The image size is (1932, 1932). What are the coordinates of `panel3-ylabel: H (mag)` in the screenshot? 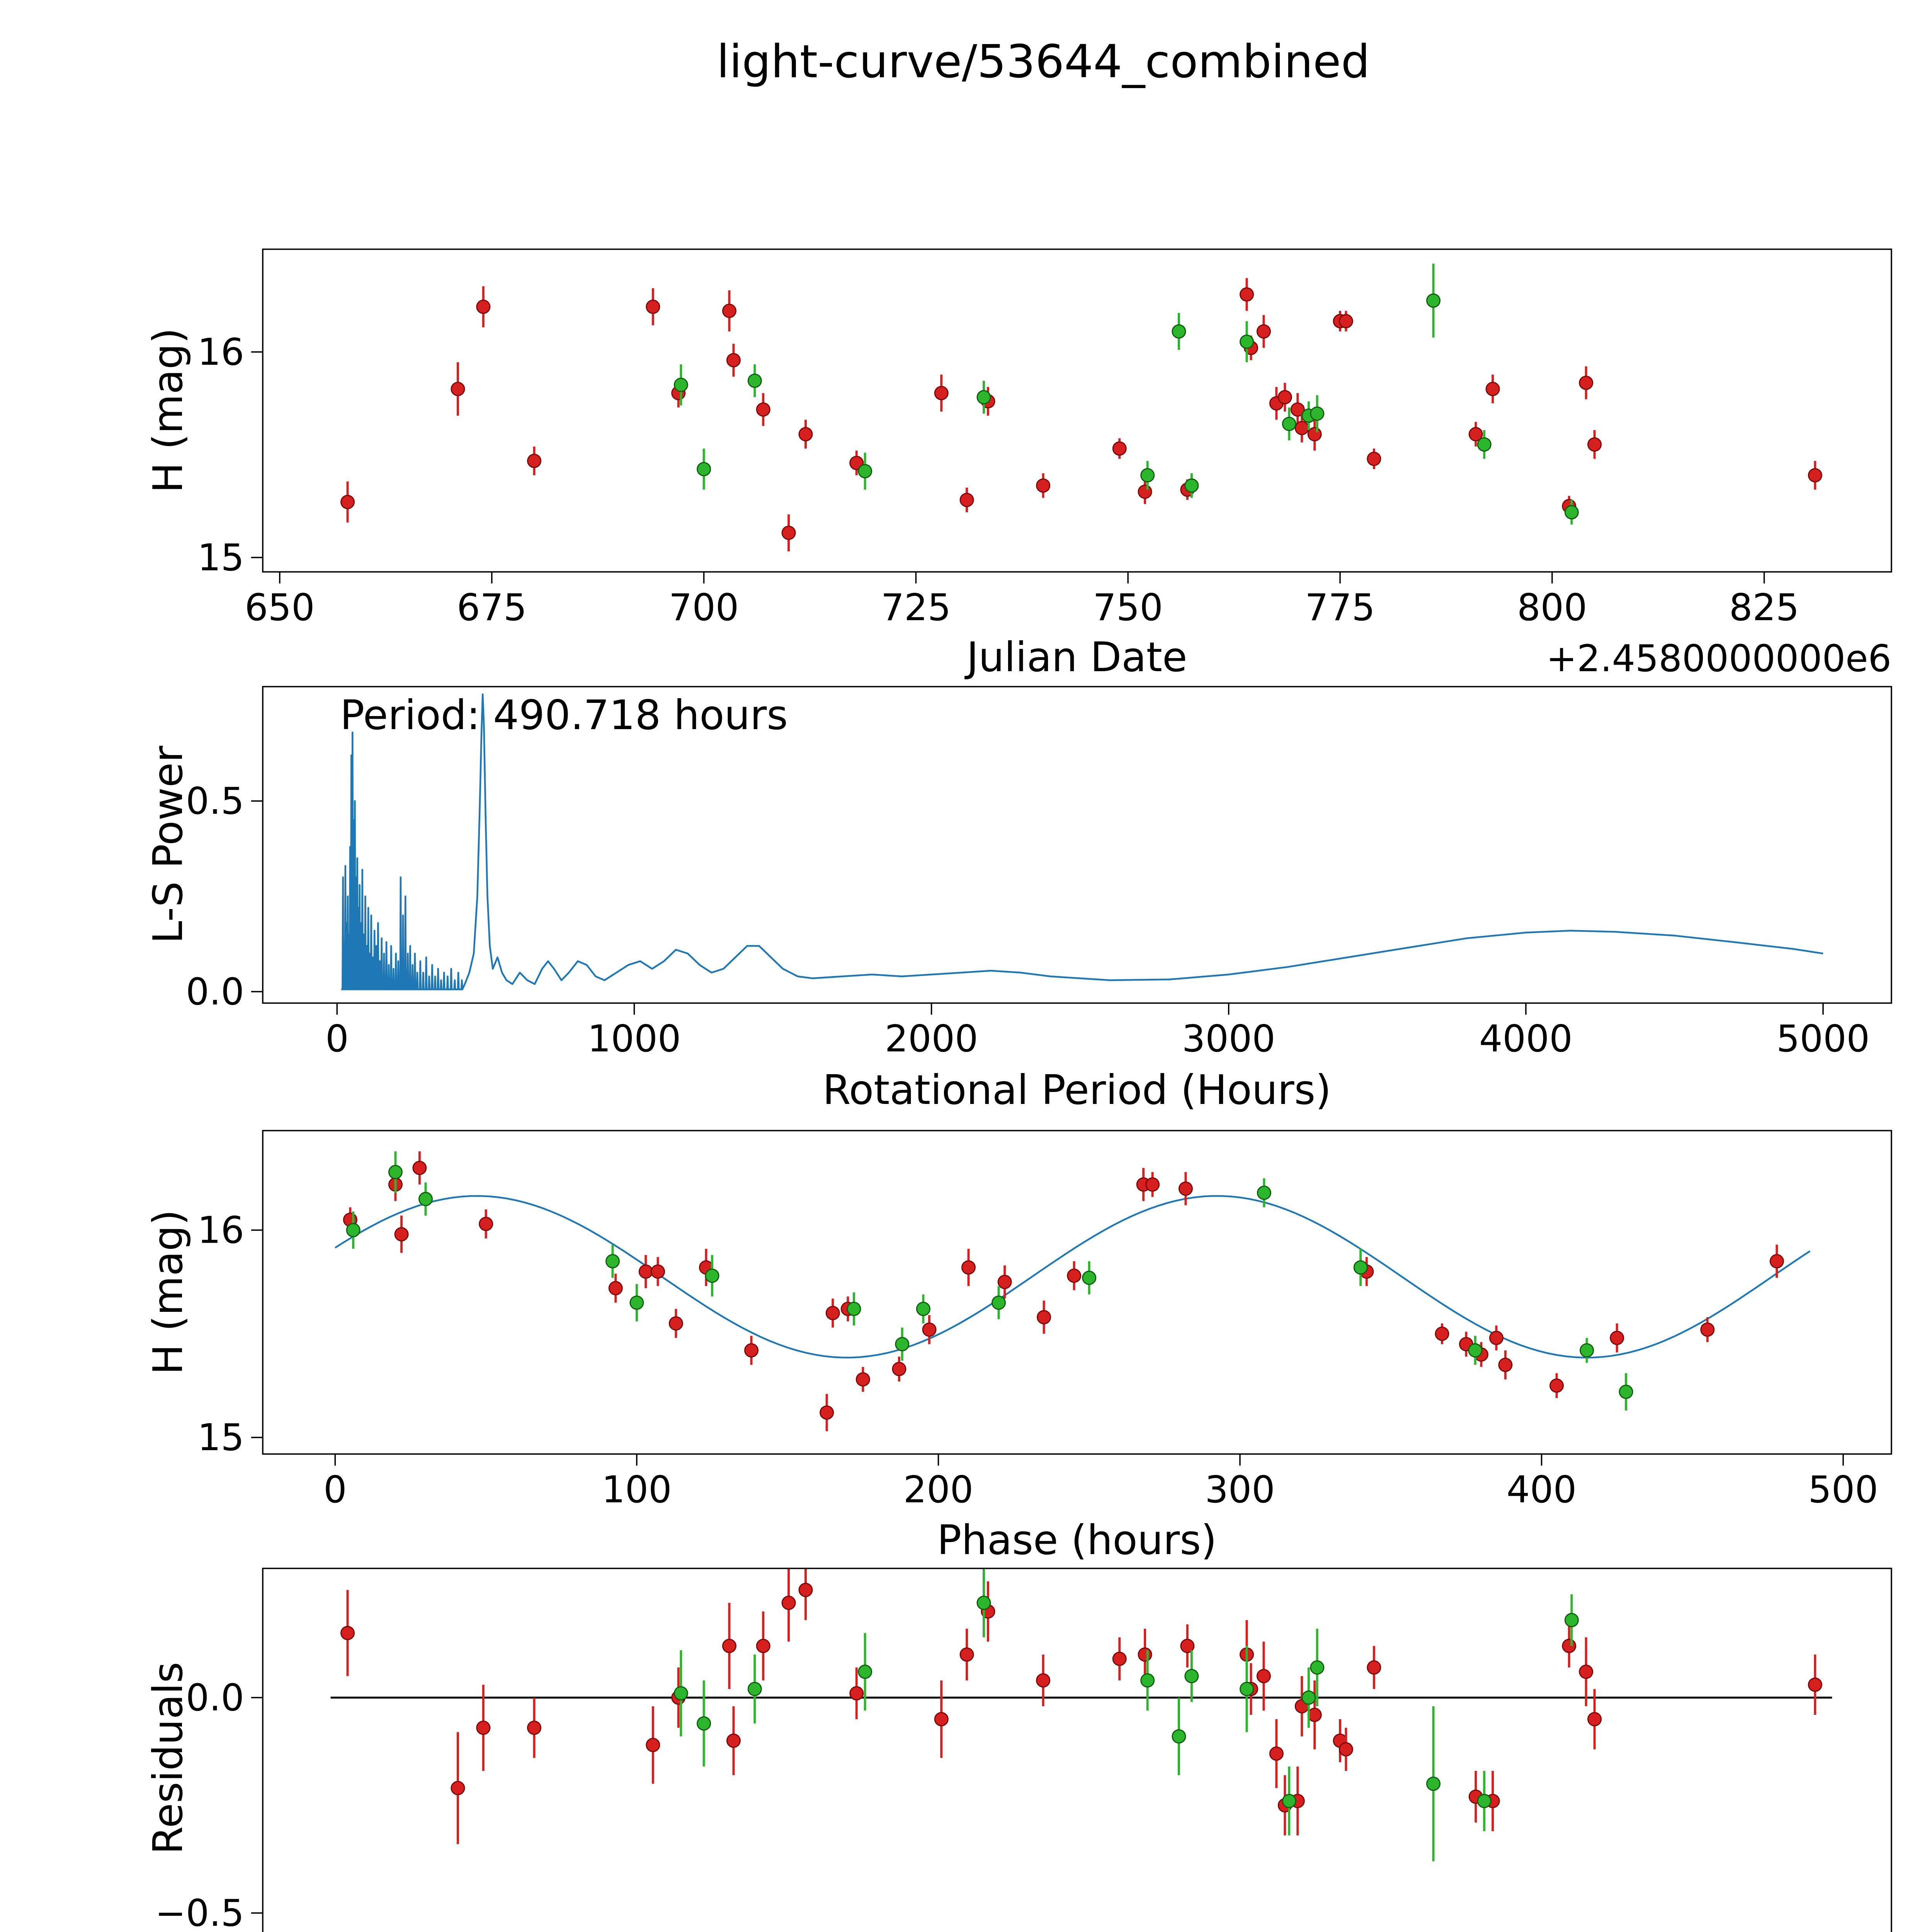 It's located at (168, 1292).